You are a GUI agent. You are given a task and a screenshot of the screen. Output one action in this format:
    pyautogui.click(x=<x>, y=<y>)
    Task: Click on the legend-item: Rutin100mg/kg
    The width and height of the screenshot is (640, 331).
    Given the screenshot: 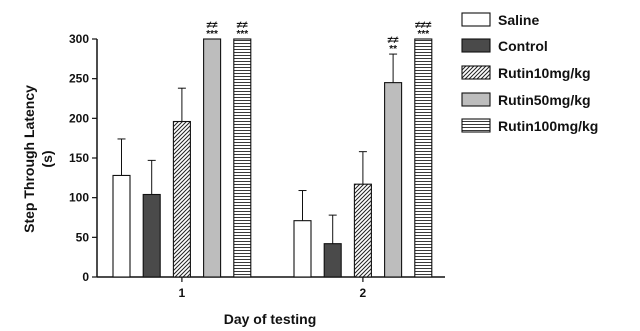 What is the action you would take?
    pyautogui.click(x=529, y=126)
    